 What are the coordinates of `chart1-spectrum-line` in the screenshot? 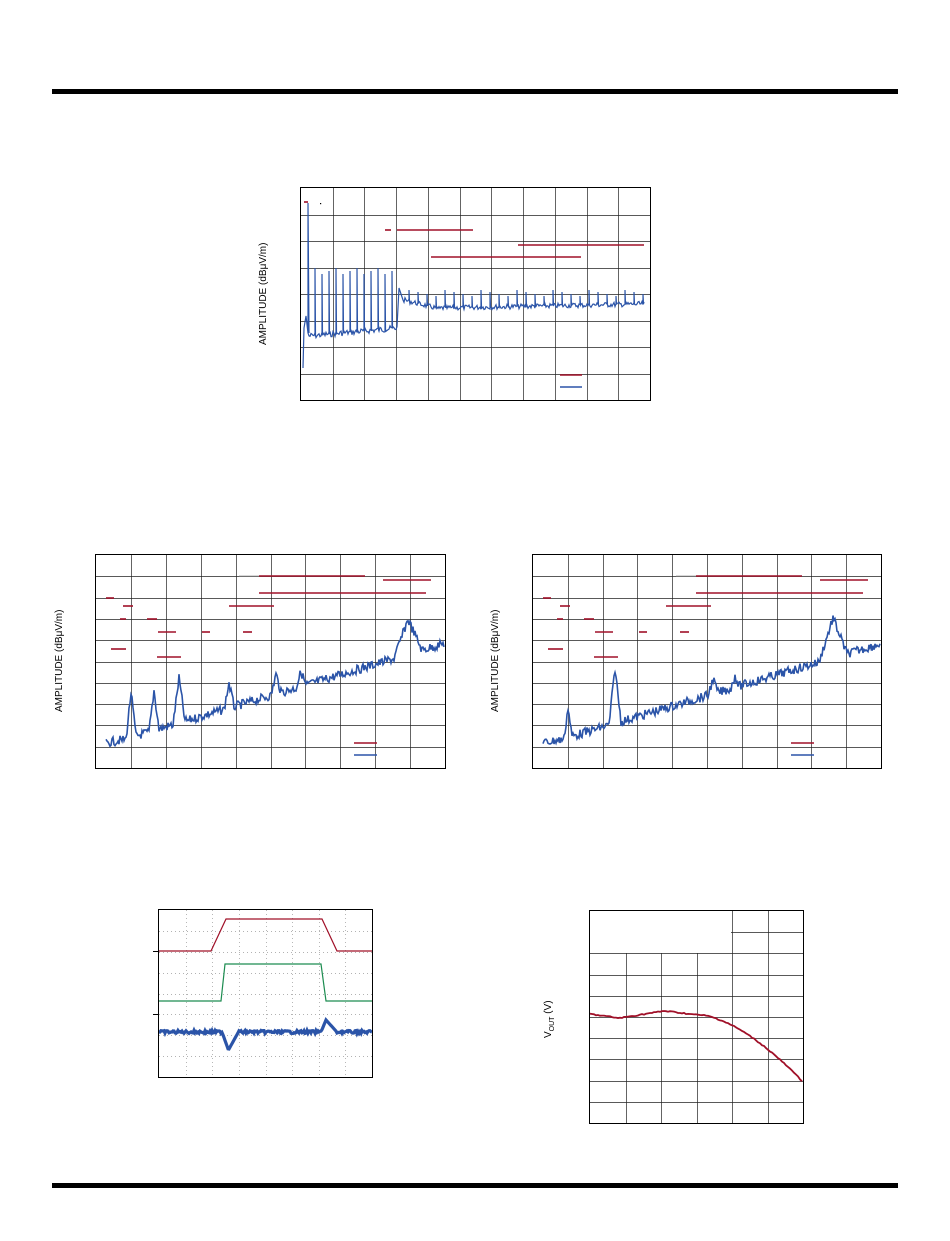 It's located at (473, 285).